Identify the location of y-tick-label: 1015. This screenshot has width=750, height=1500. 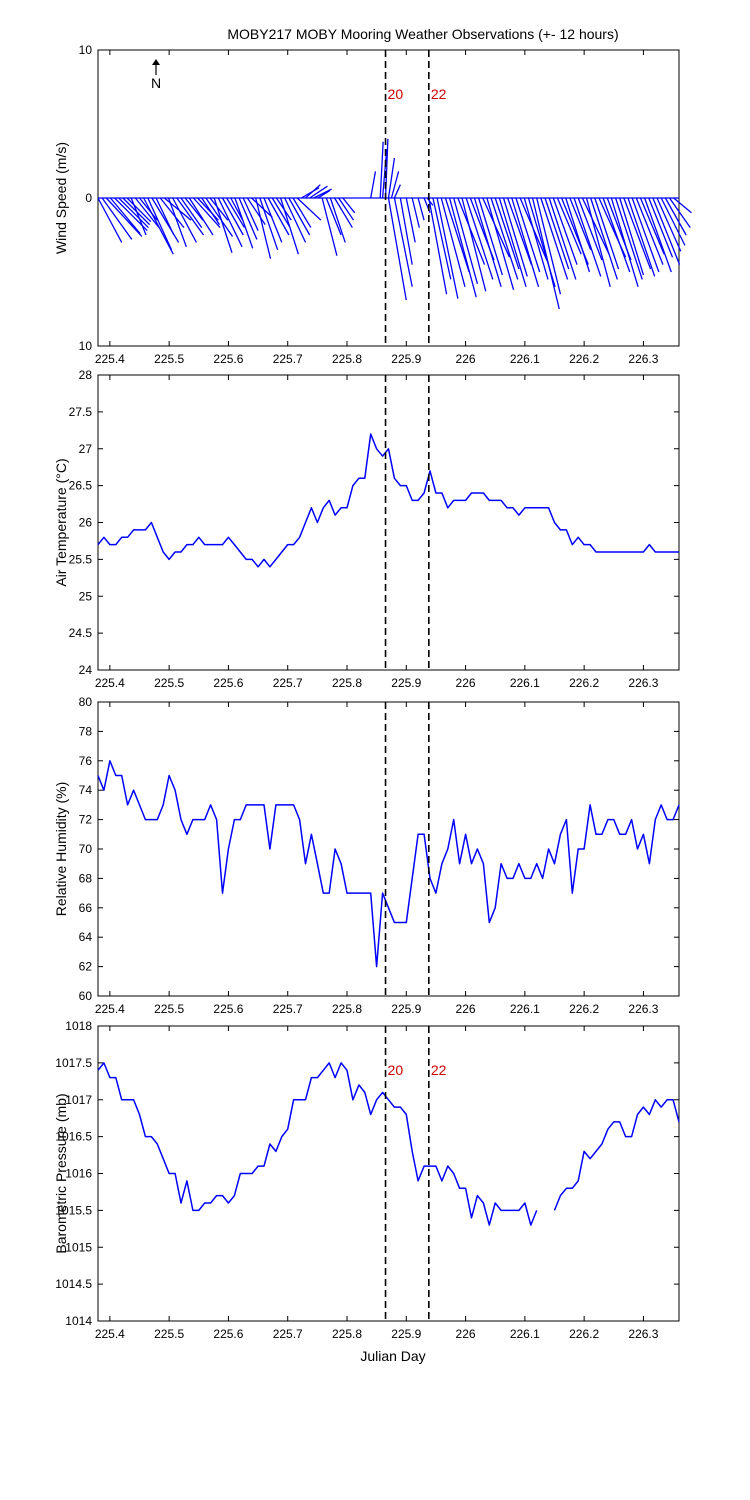
(78, 1247).